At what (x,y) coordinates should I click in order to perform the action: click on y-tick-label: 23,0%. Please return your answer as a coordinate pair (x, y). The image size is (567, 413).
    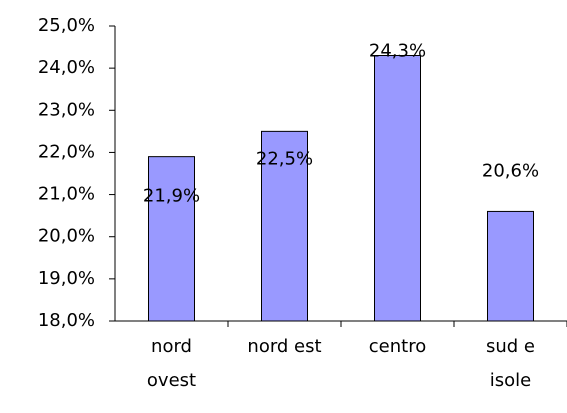
    Looking at the image, I should click on (66, 109).